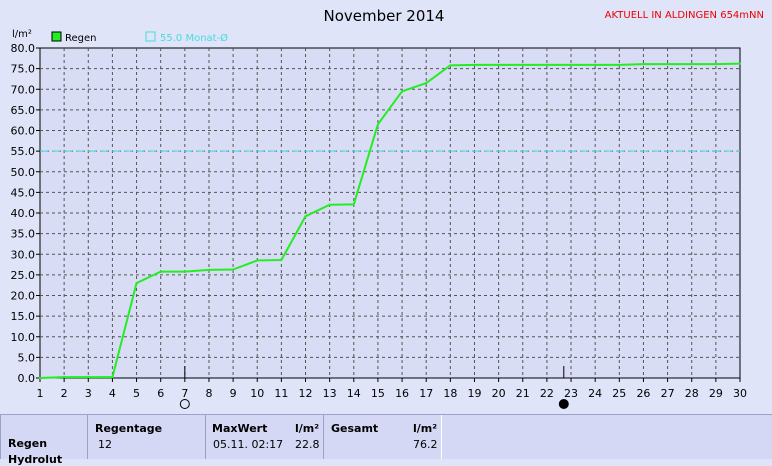  Describe the element at coordinates (499, 393) in the screenshot. I see `x-tick-label: 20` at that location.